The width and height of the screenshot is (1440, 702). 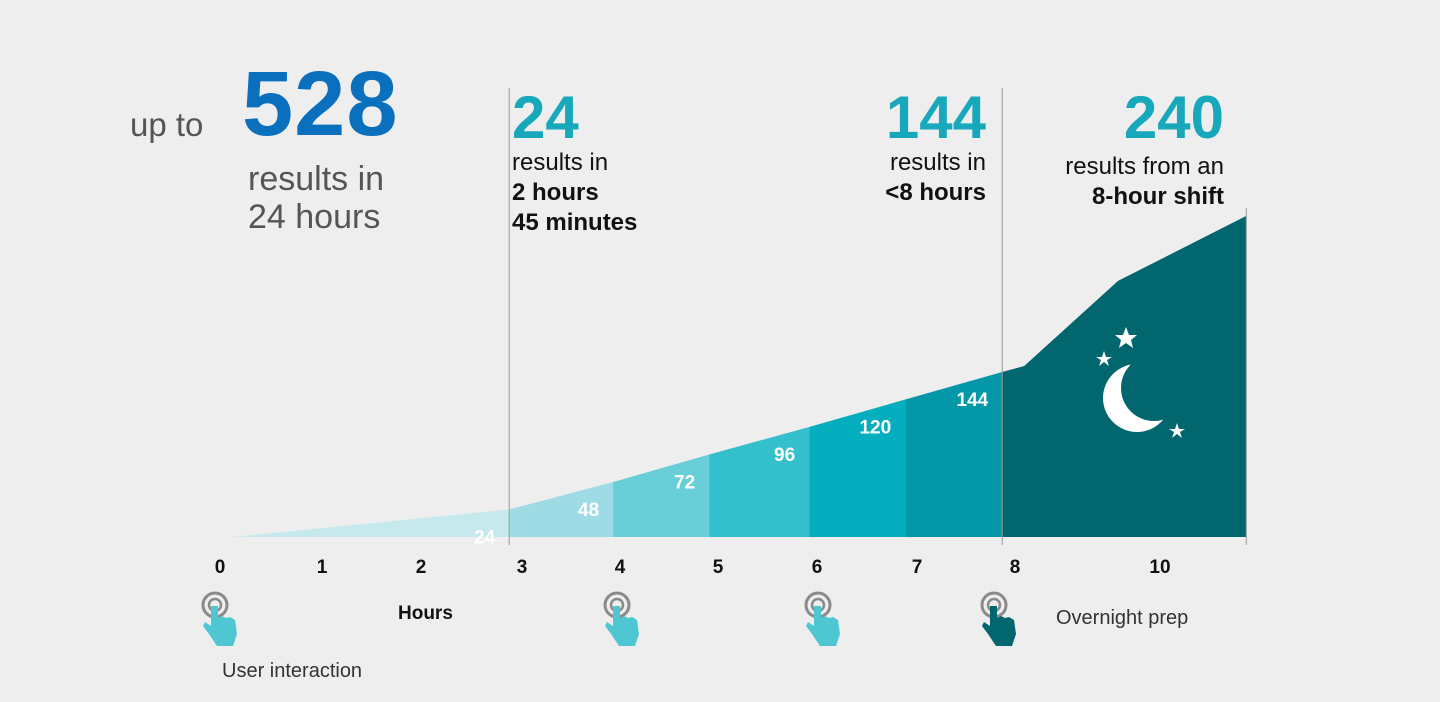 I want to click on x-tick-label: 0, so click(x=220, y=567).